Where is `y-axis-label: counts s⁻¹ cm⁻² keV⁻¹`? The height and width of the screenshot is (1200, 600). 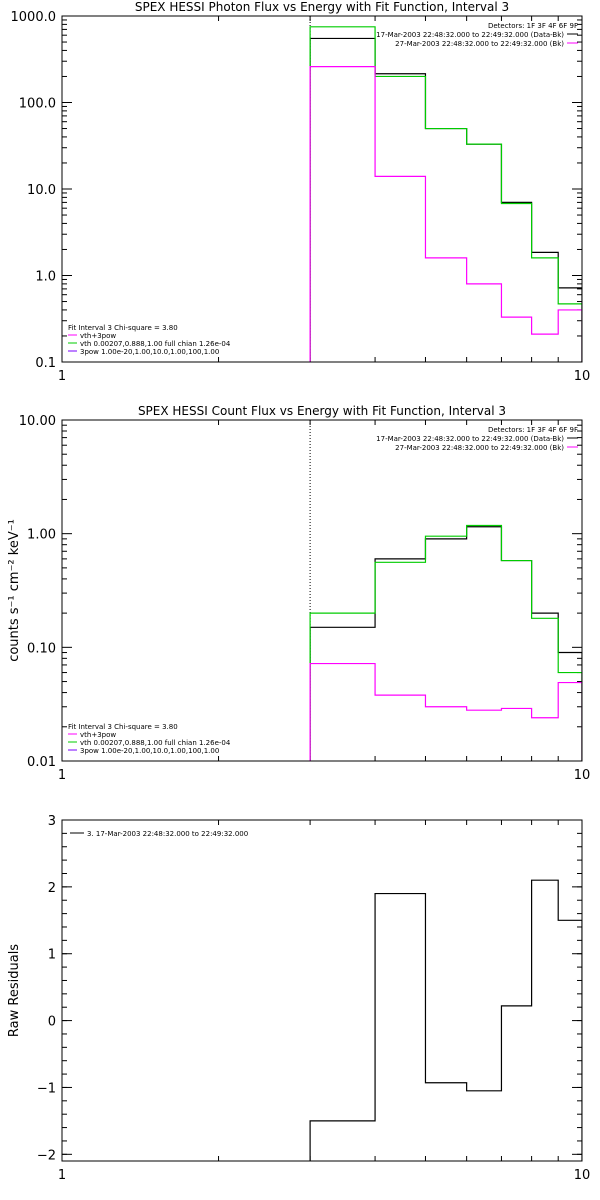
y-axis-label: counts s⁻¹ cm⁻² keV⁻¹ is located at coordinates (14, 590).